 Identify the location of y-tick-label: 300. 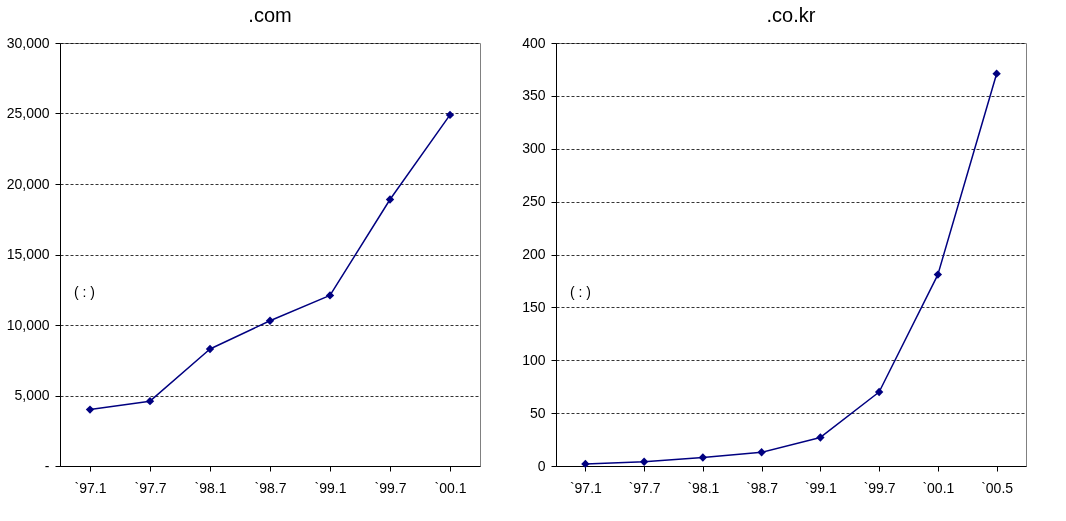
(534, 148).